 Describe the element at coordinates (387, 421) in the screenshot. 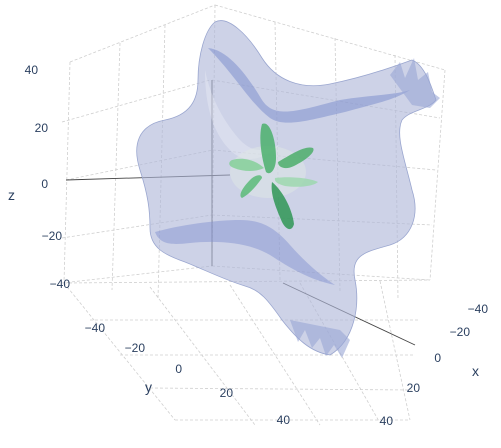

I see `x-tick-40: 40` at that location.